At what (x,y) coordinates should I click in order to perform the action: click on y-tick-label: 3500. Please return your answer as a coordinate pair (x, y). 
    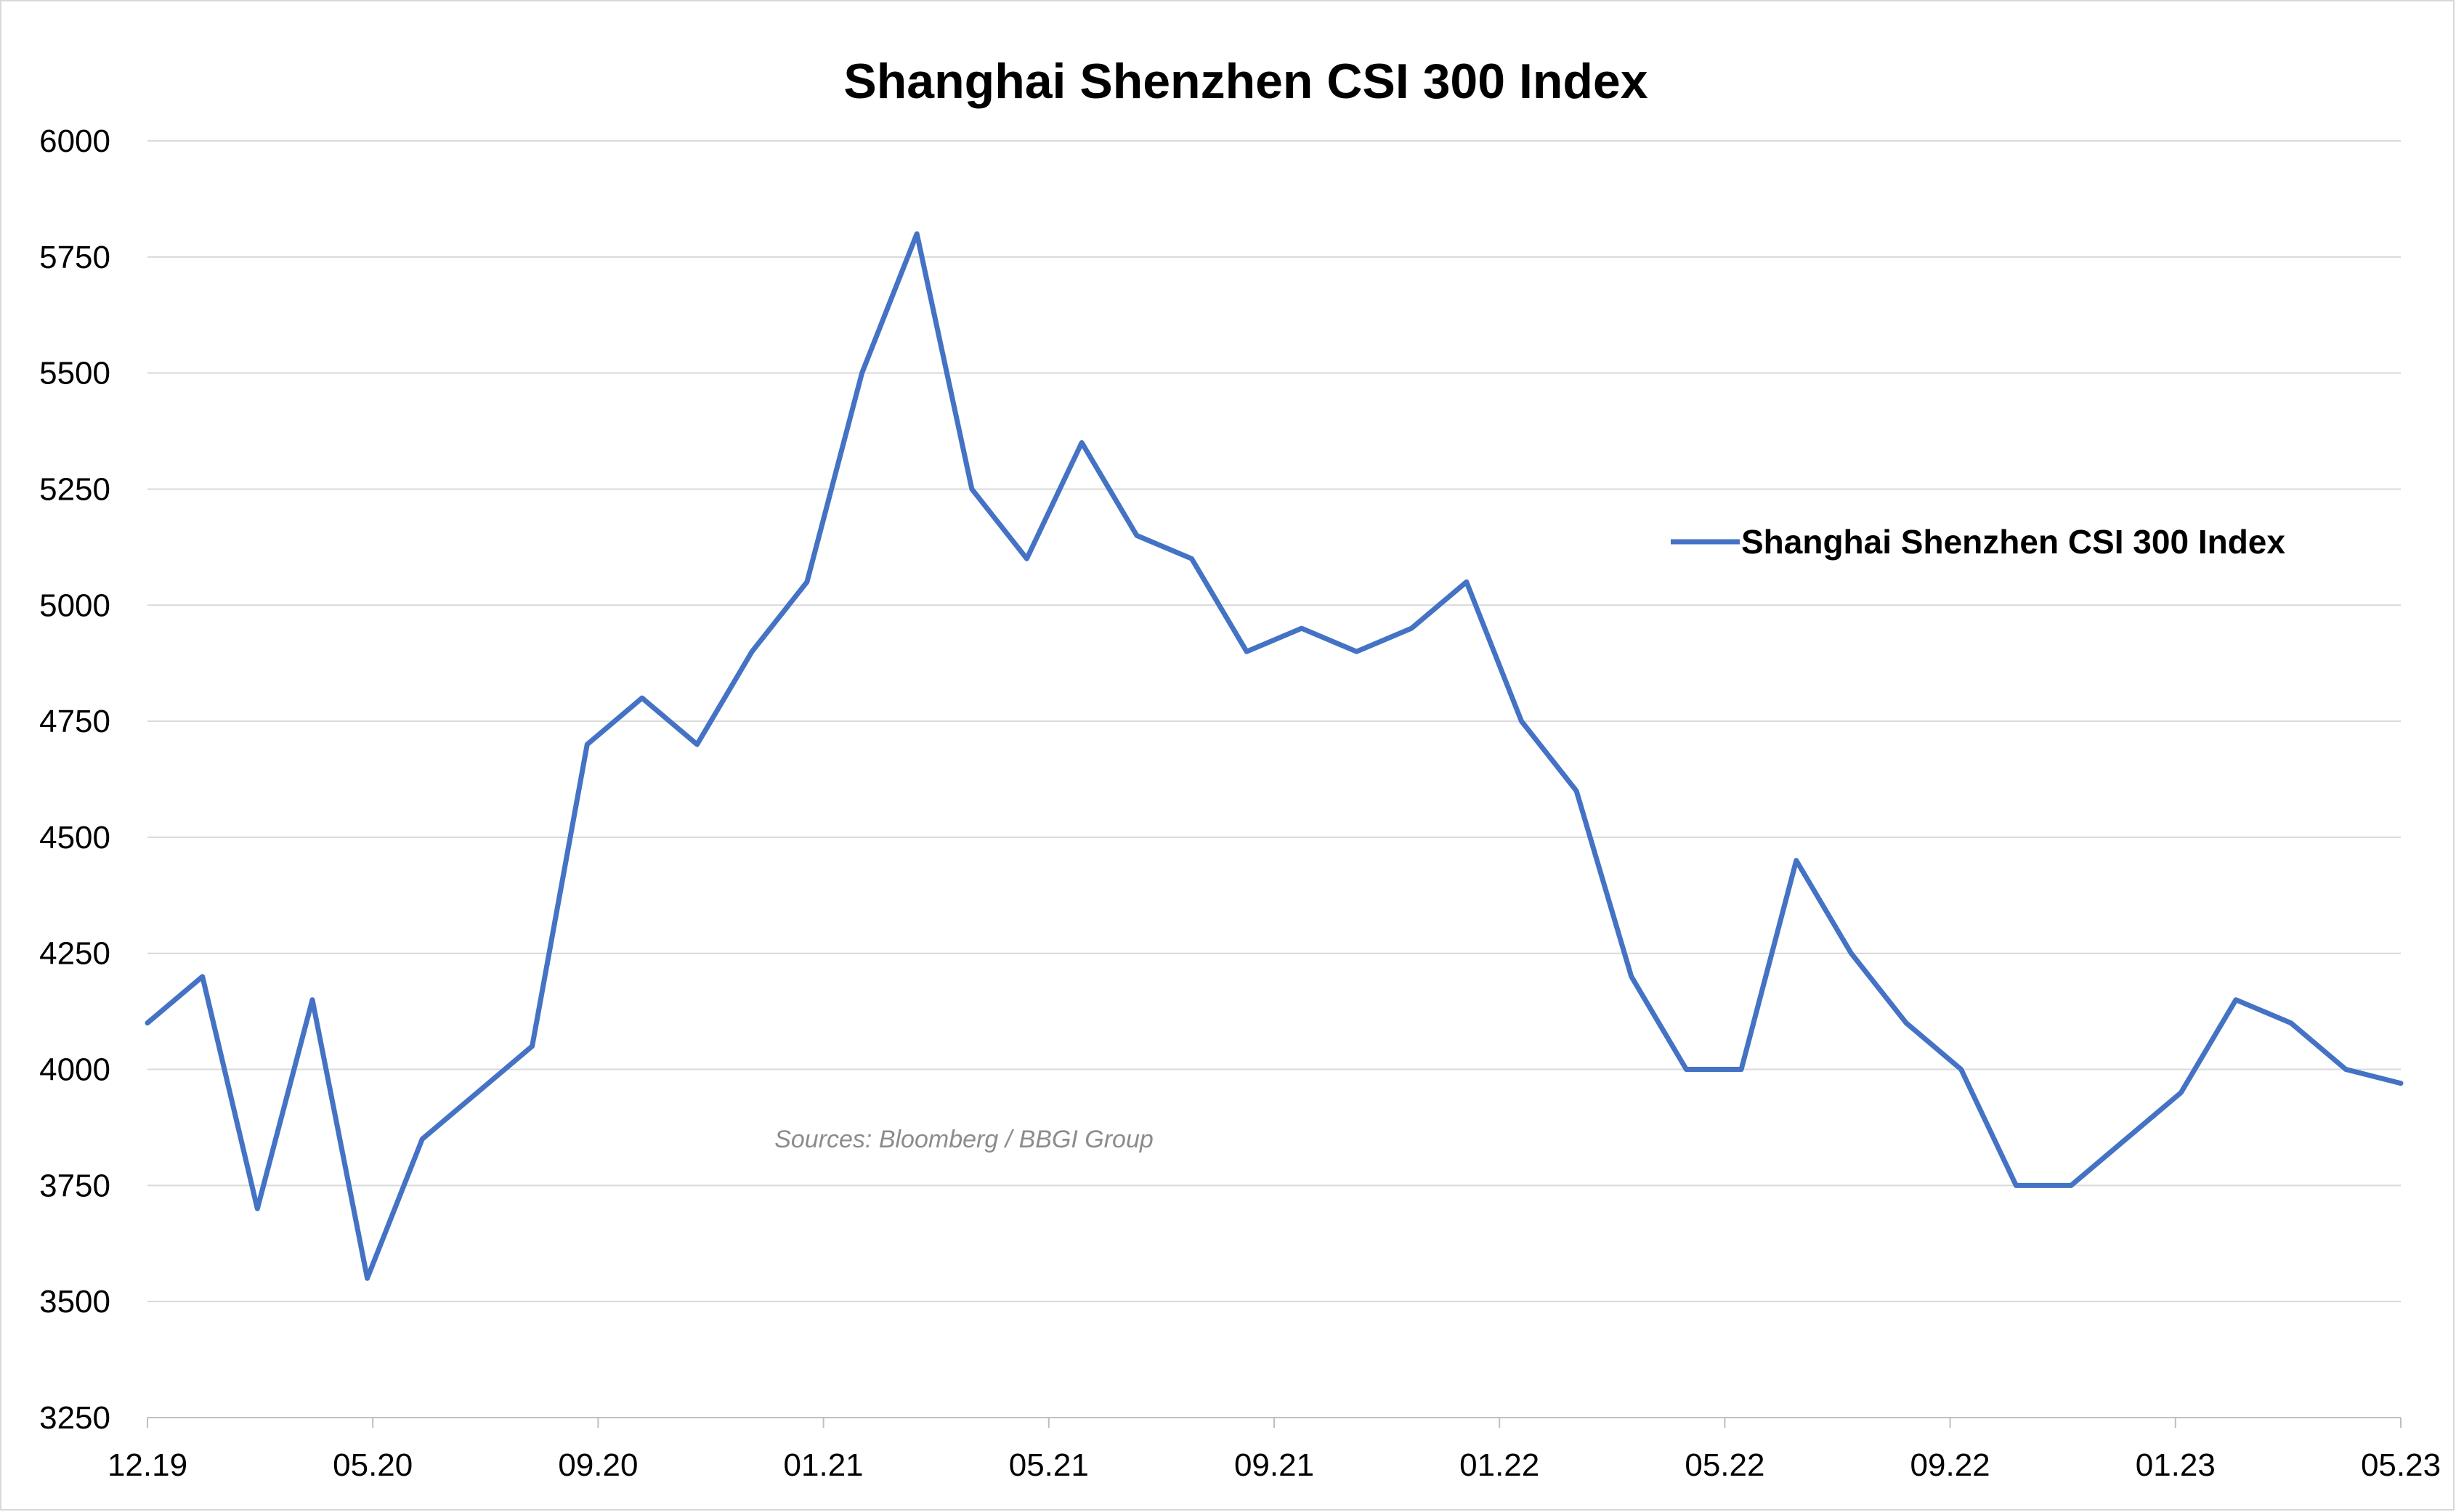
    Looking at the image, I should click on (74, 1302).